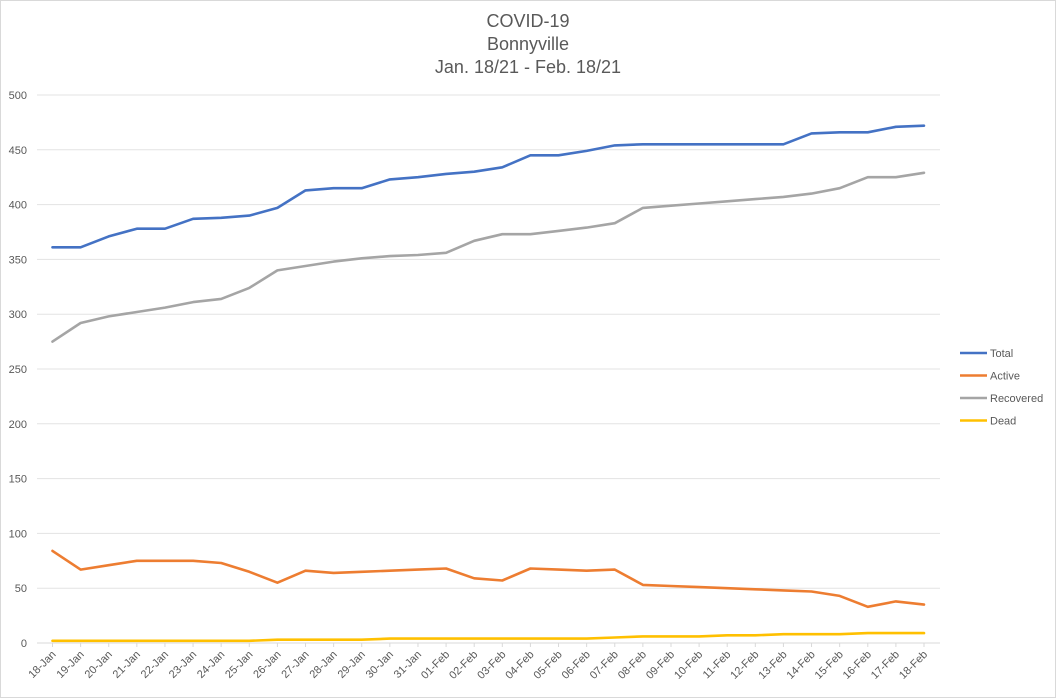 Image resolution: width=1056 pixels, height=698 pixels. What do you see at coordinates (488, 579) in the screenshot?
I see `series-line-active` at bounding box center [488, 579].